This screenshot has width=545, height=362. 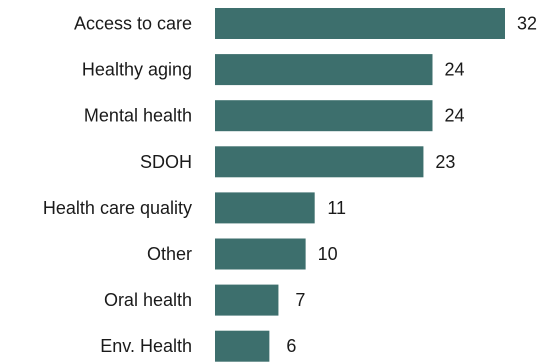 I want to click on value-label: 7, so click(x=300, y=300).